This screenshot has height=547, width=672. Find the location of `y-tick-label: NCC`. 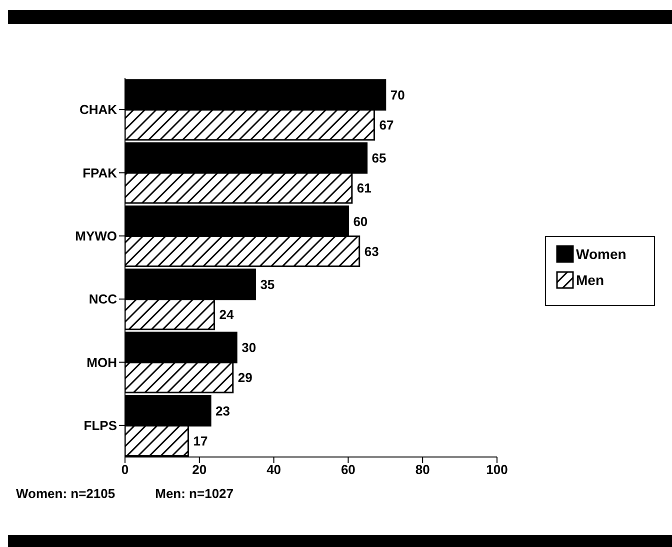

y-tick-label: NCC is located at coordinates (103, 299).